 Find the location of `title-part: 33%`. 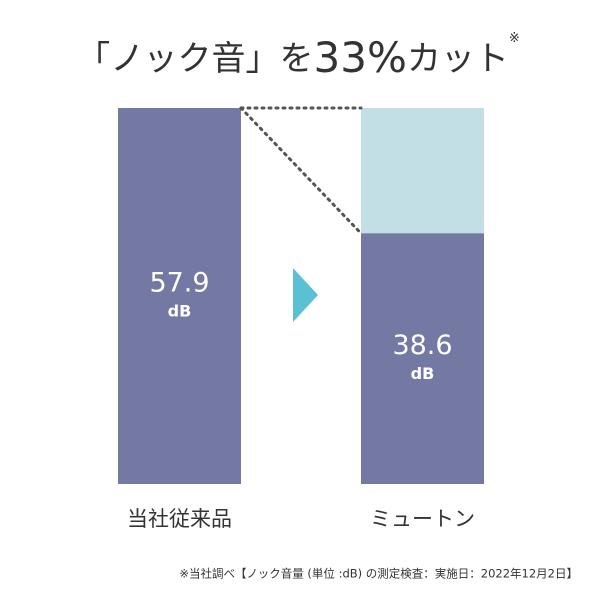

title-part: 33% is located at coordinates (360, 57).